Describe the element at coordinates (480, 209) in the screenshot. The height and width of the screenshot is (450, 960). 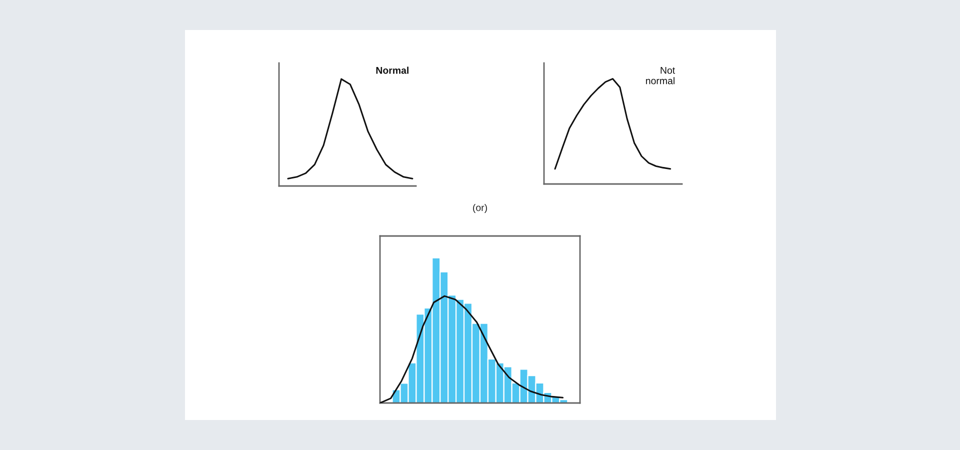
I see `chart-title: (or)` at that location.